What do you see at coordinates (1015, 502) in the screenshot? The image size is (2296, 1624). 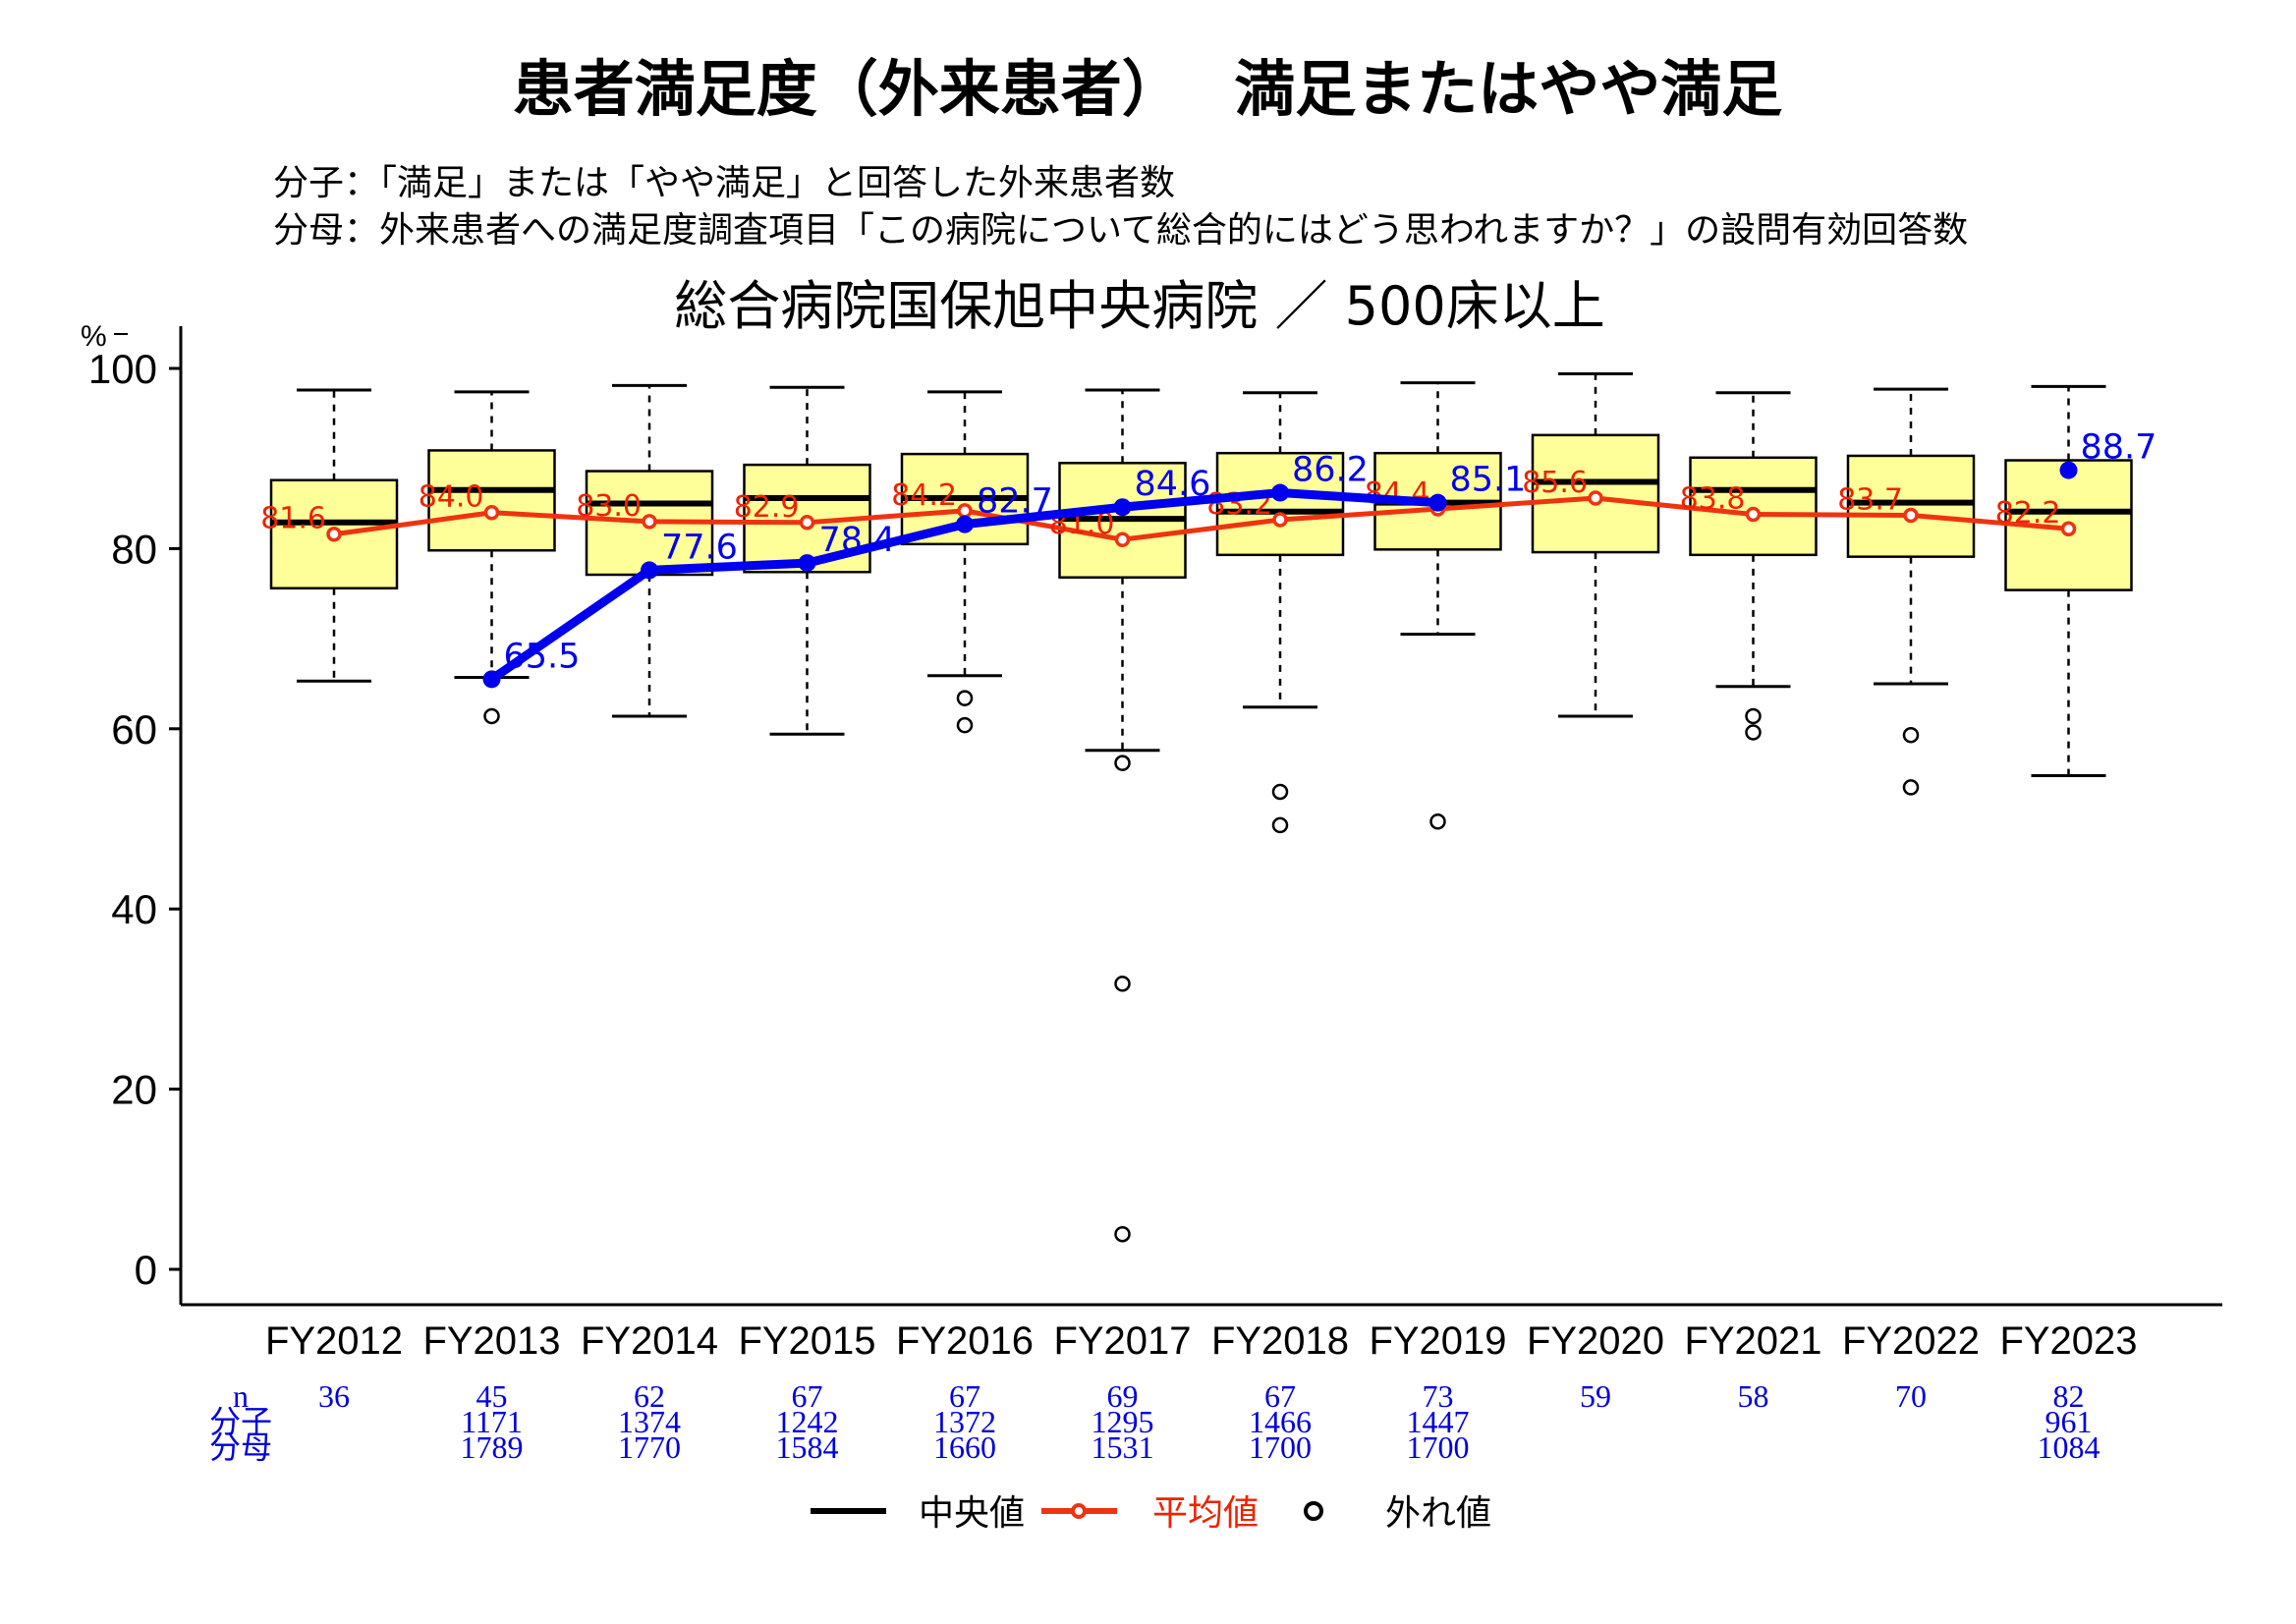 I see `hospital-data-label: 82.7` at bounding box center [1015, 502].